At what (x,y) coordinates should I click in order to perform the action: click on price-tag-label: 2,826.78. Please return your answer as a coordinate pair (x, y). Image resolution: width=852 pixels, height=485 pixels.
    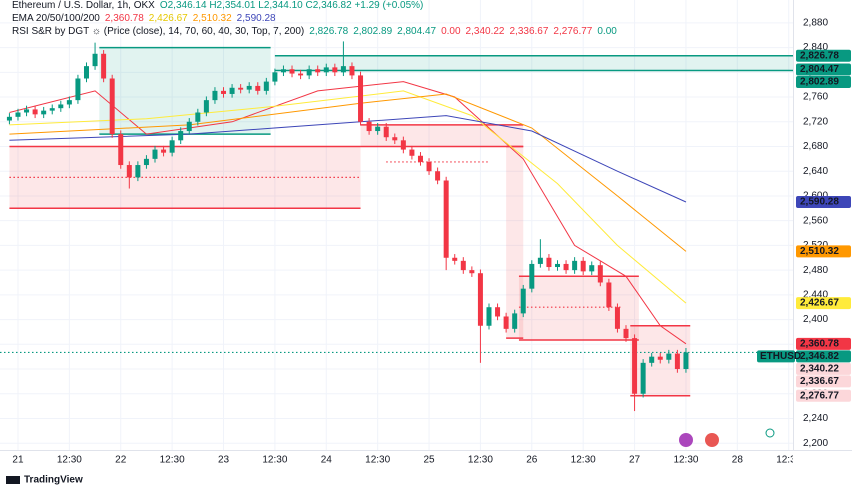
    Looking at the image, I should click on (819, 55).